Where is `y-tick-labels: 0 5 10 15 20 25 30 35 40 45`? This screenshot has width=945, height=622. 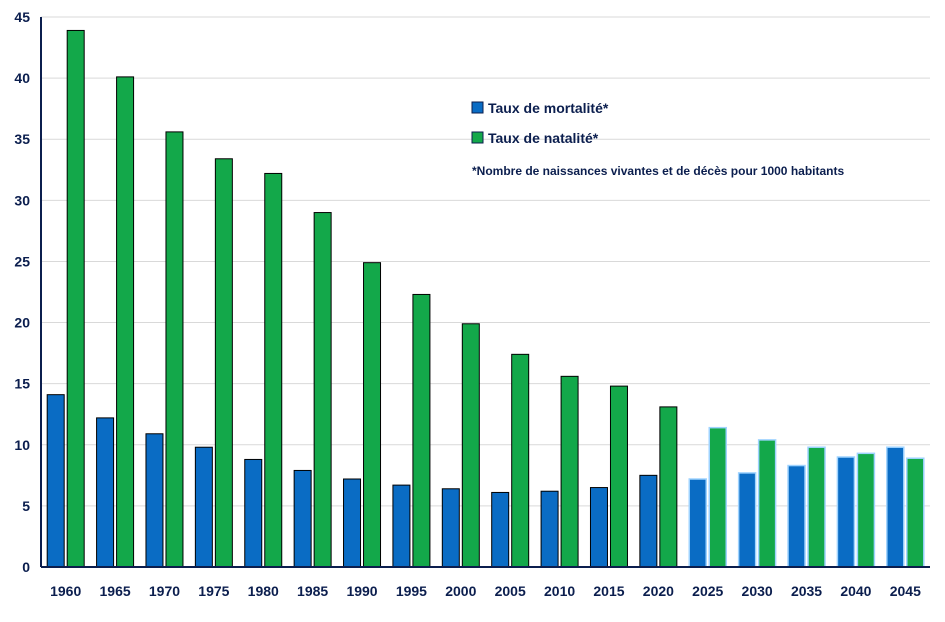
y-tick-labels: 0 5 10 15 20 25 30 35 40 45 is located at coordinates (22, 292).